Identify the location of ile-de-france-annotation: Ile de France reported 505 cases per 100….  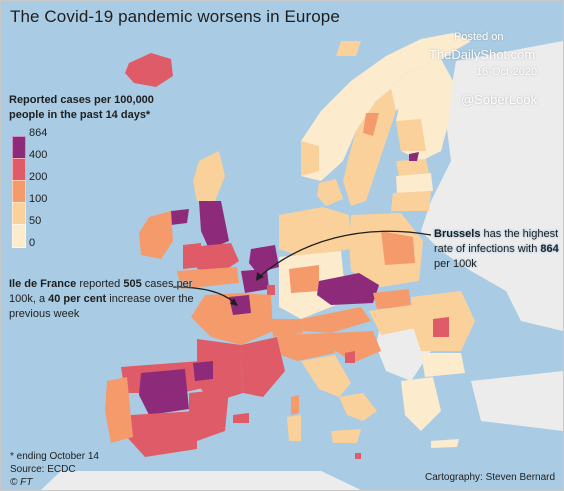
(104, 299).